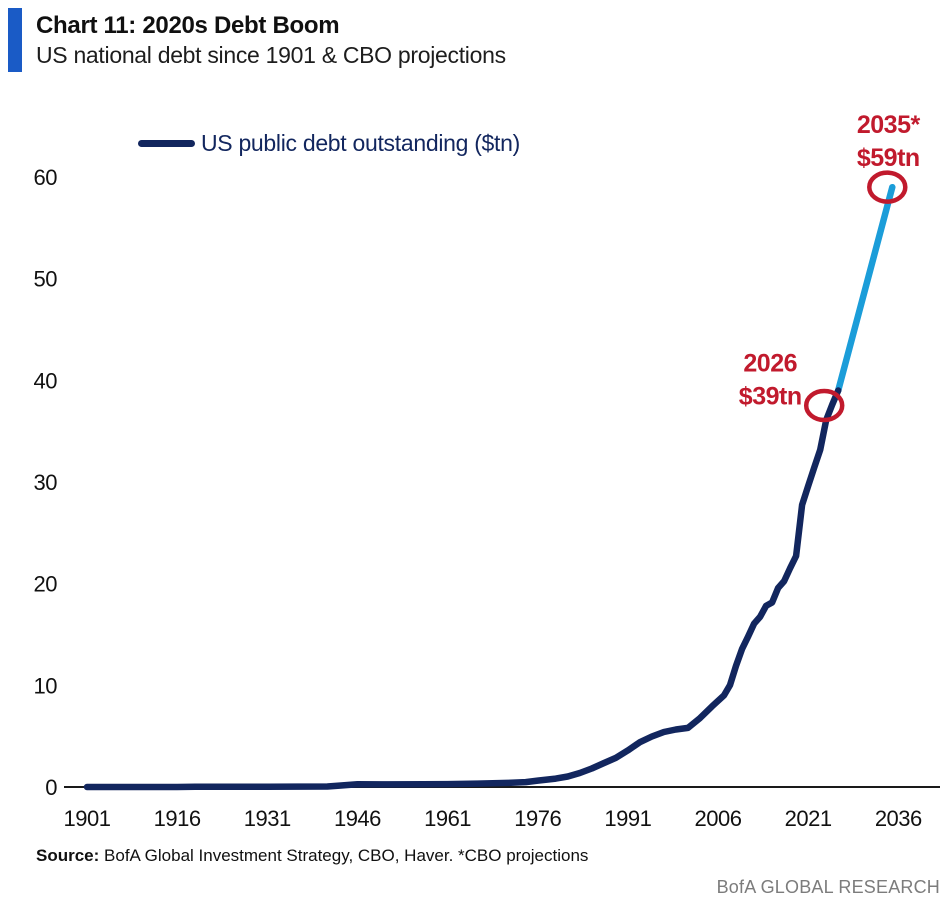 This screenshot has height=907, width=948. I want to click on source-label: Source:, so click(68, 855).